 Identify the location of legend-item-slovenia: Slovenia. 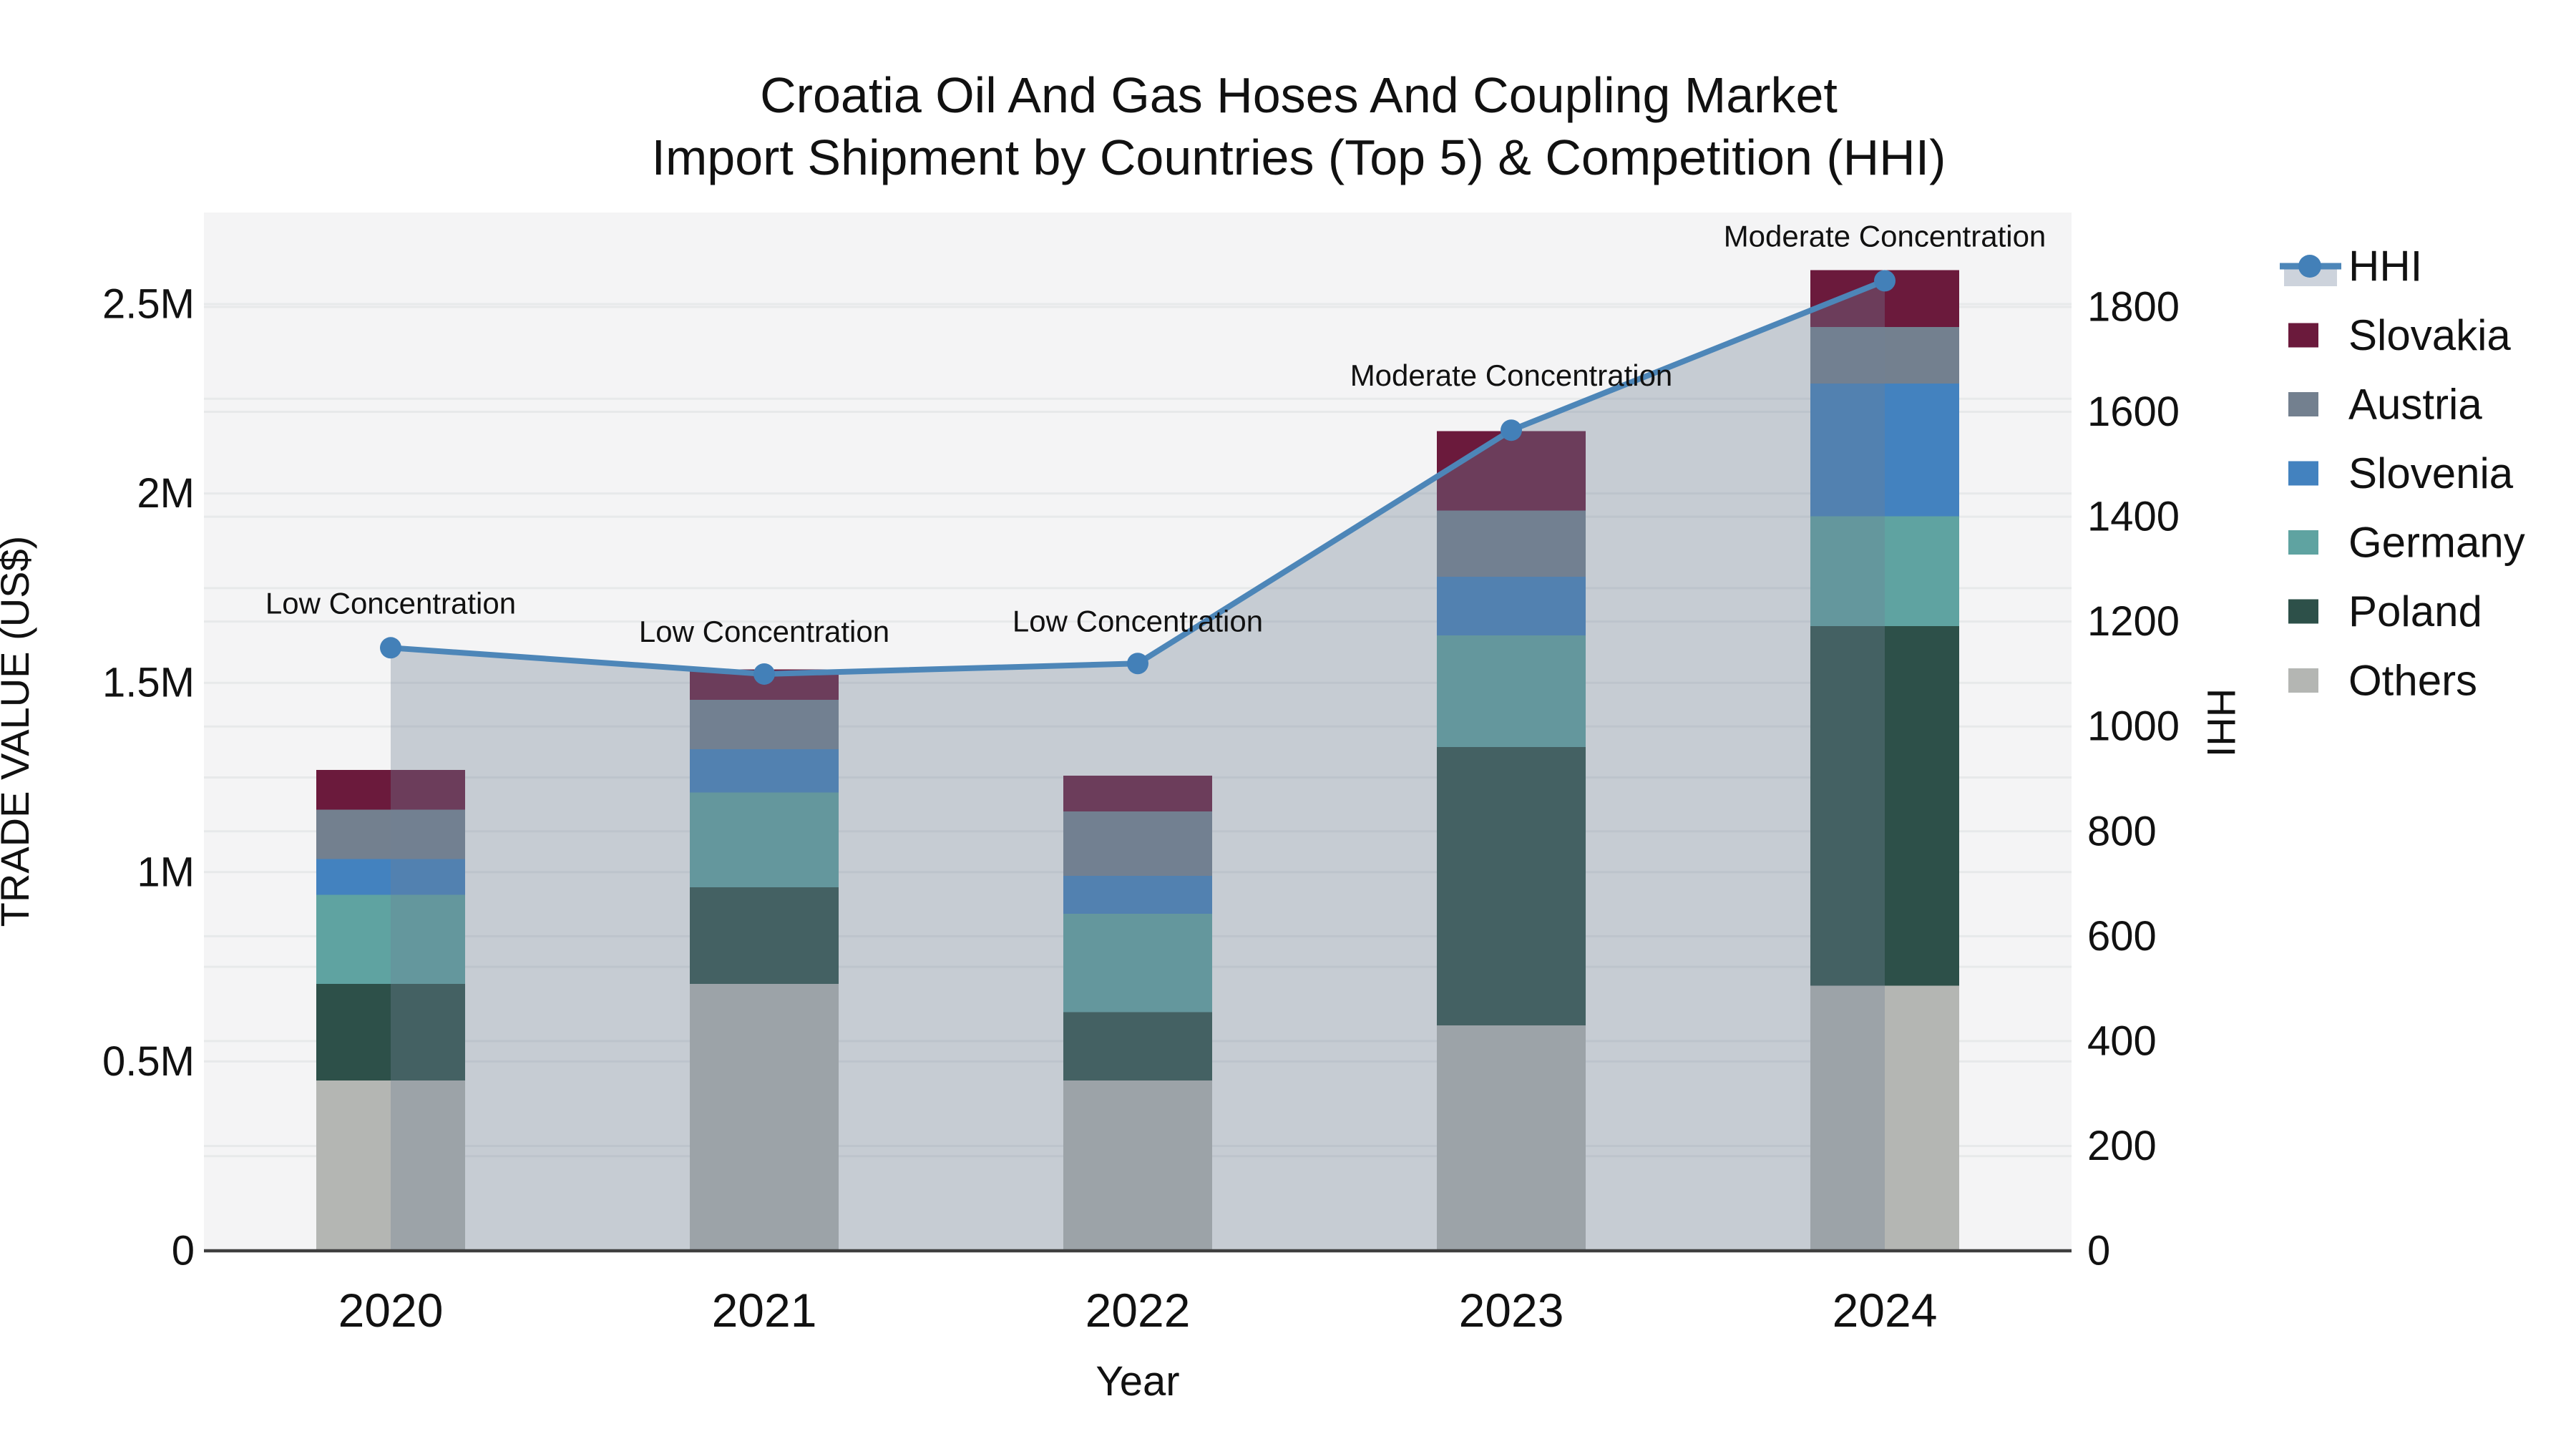
(2401, 473).